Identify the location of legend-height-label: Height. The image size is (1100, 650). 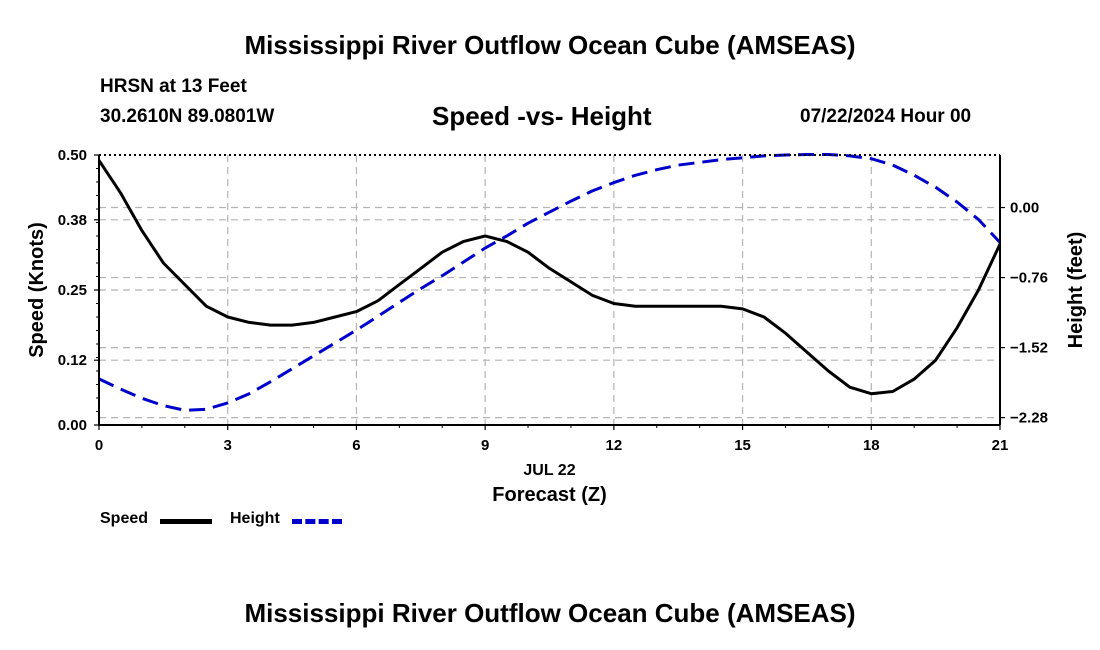
(255, 518).